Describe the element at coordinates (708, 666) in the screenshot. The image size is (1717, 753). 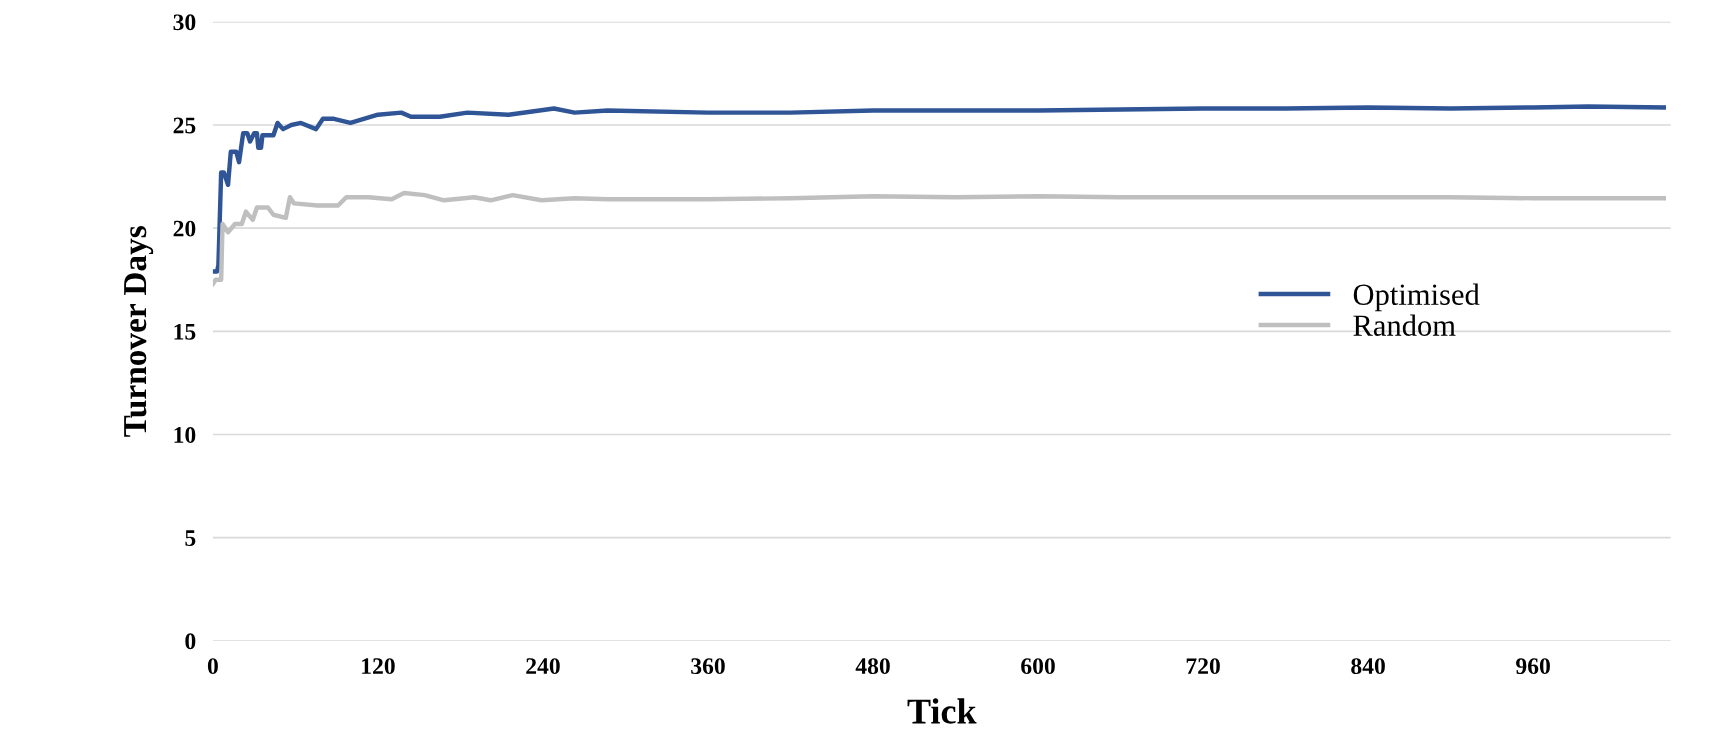
I see `x-tick-label: 360` at that location.